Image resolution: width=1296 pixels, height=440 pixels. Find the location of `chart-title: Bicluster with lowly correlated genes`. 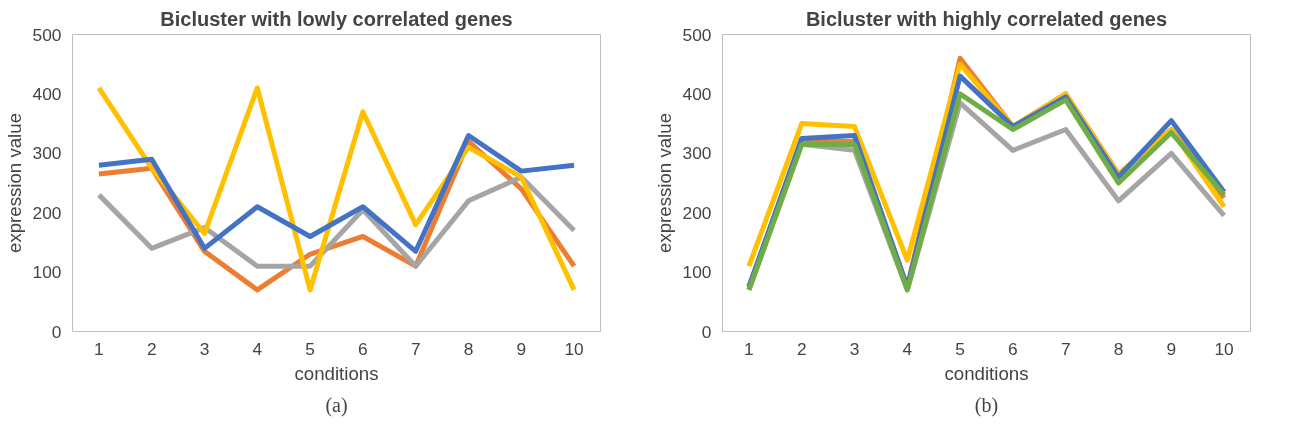

chart-title: Bicluster with lowly correlated genes is located at coordinates (336, 18).